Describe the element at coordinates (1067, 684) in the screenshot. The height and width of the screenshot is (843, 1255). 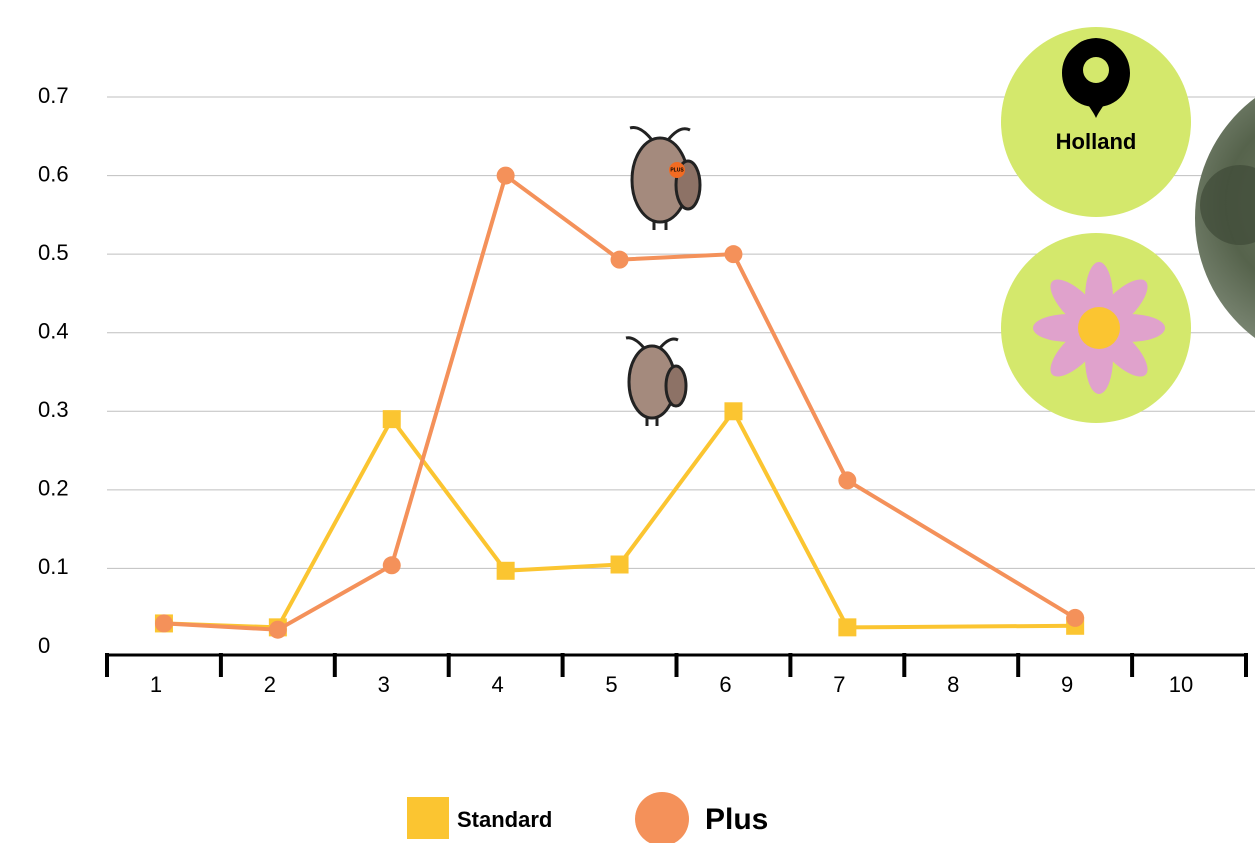
I see `x-tick-label: 9` at that location.